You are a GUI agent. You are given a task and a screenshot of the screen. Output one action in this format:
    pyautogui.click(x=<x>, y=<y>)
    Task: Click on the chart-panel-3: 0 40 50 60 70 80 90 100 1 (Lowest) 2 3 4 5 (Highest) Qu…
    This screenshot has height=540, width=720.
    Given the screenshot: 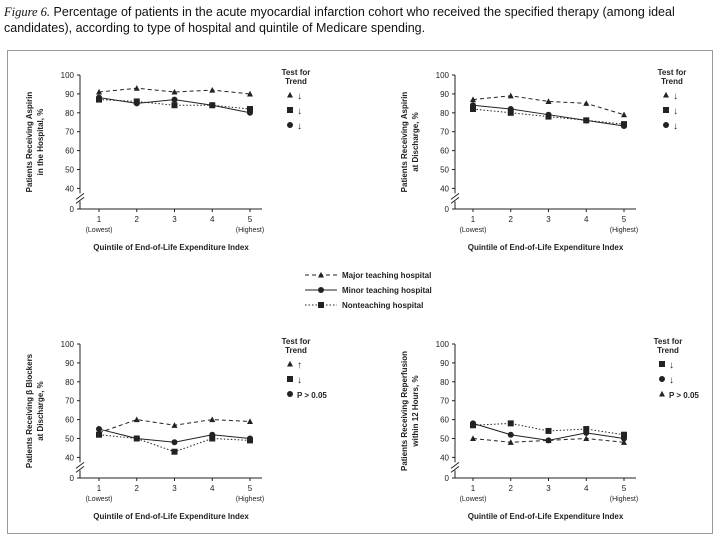 What is the action you would take?
    pyautogui.click(x=176, y=429)
    